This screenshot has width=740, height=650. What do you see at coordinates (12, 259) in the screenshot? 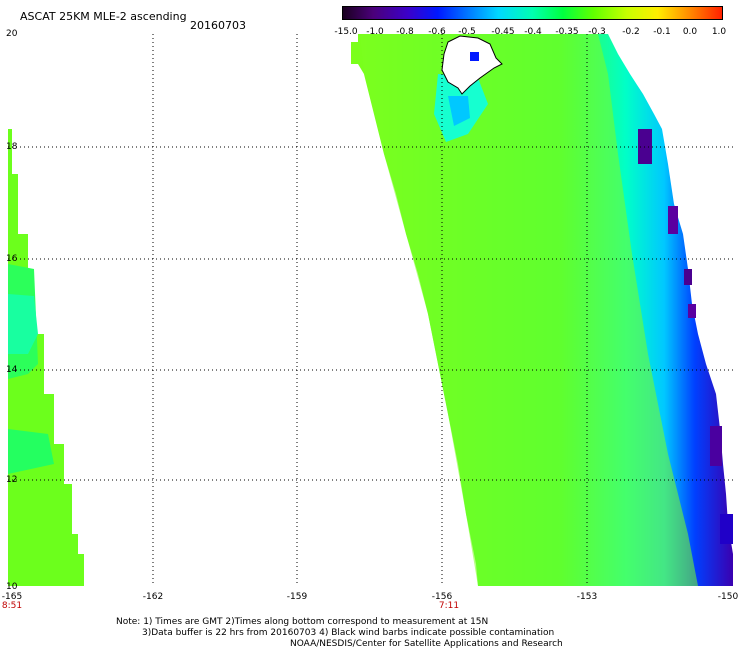
I see `lat-label-16: 16` at bounding box center [12, 259].